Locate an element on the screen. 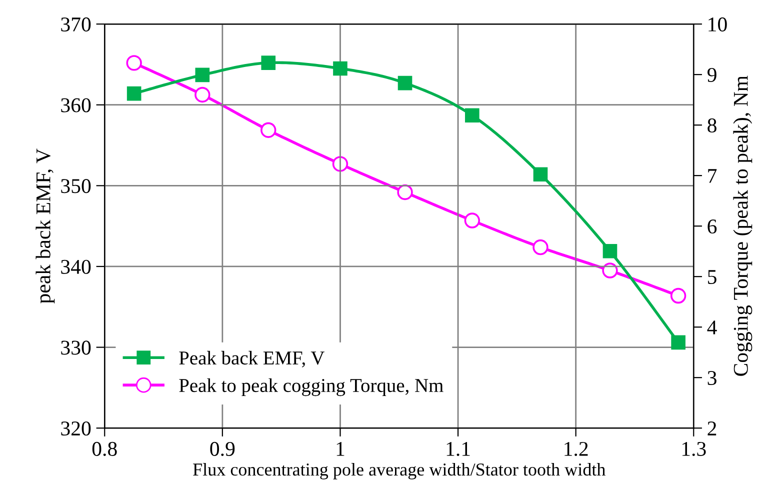 The height and width of the screenshot is (481, 775). y2-tick-label: 8 is located at coordinates (712, 125).